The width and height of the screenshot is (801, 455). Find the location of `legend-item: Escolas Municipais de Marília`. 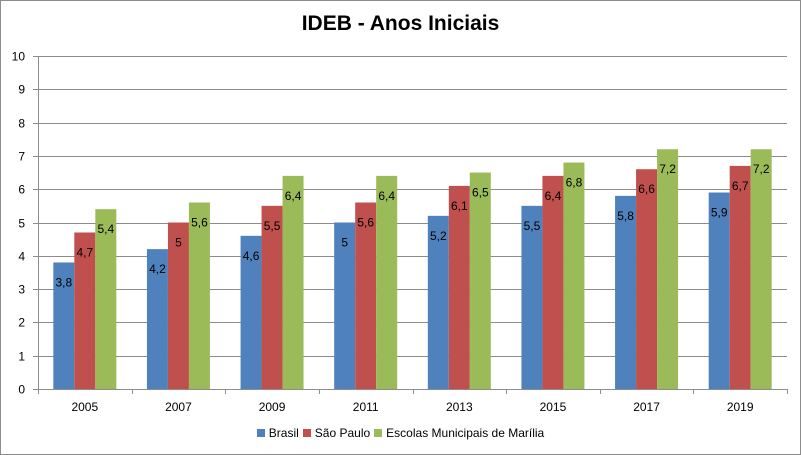

legend-item: Escolas Municipais de Marília is located at coordinates (459, 433).